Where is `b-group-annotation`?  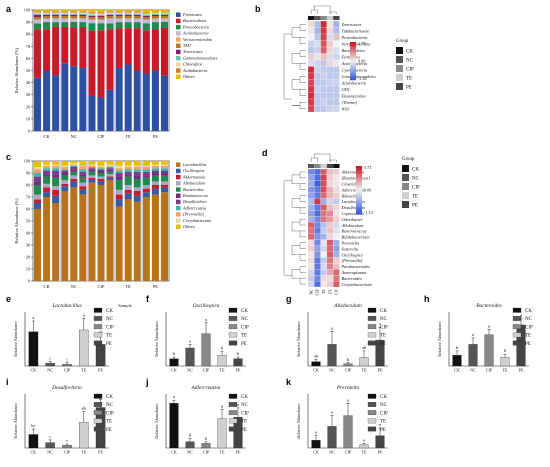
b-group-annotation is located at coordinates (317, 18).